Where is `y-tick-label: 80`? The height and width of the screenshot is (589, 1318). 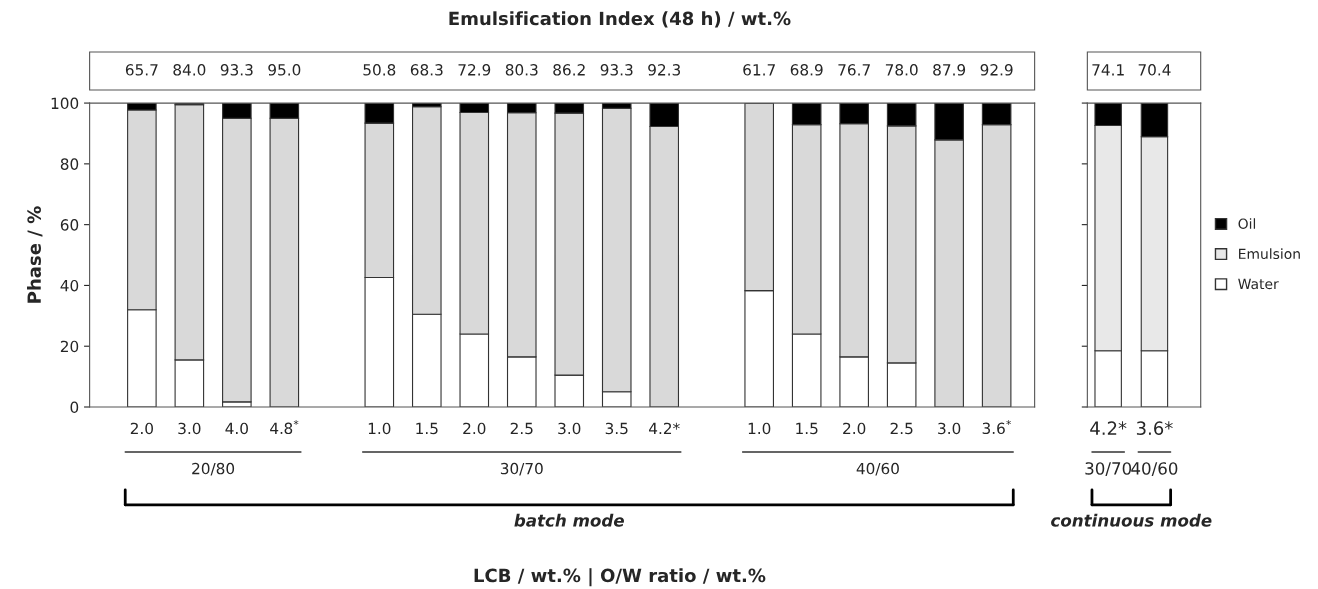
y-tick-label: 80 is located at coordinates (69, 164).